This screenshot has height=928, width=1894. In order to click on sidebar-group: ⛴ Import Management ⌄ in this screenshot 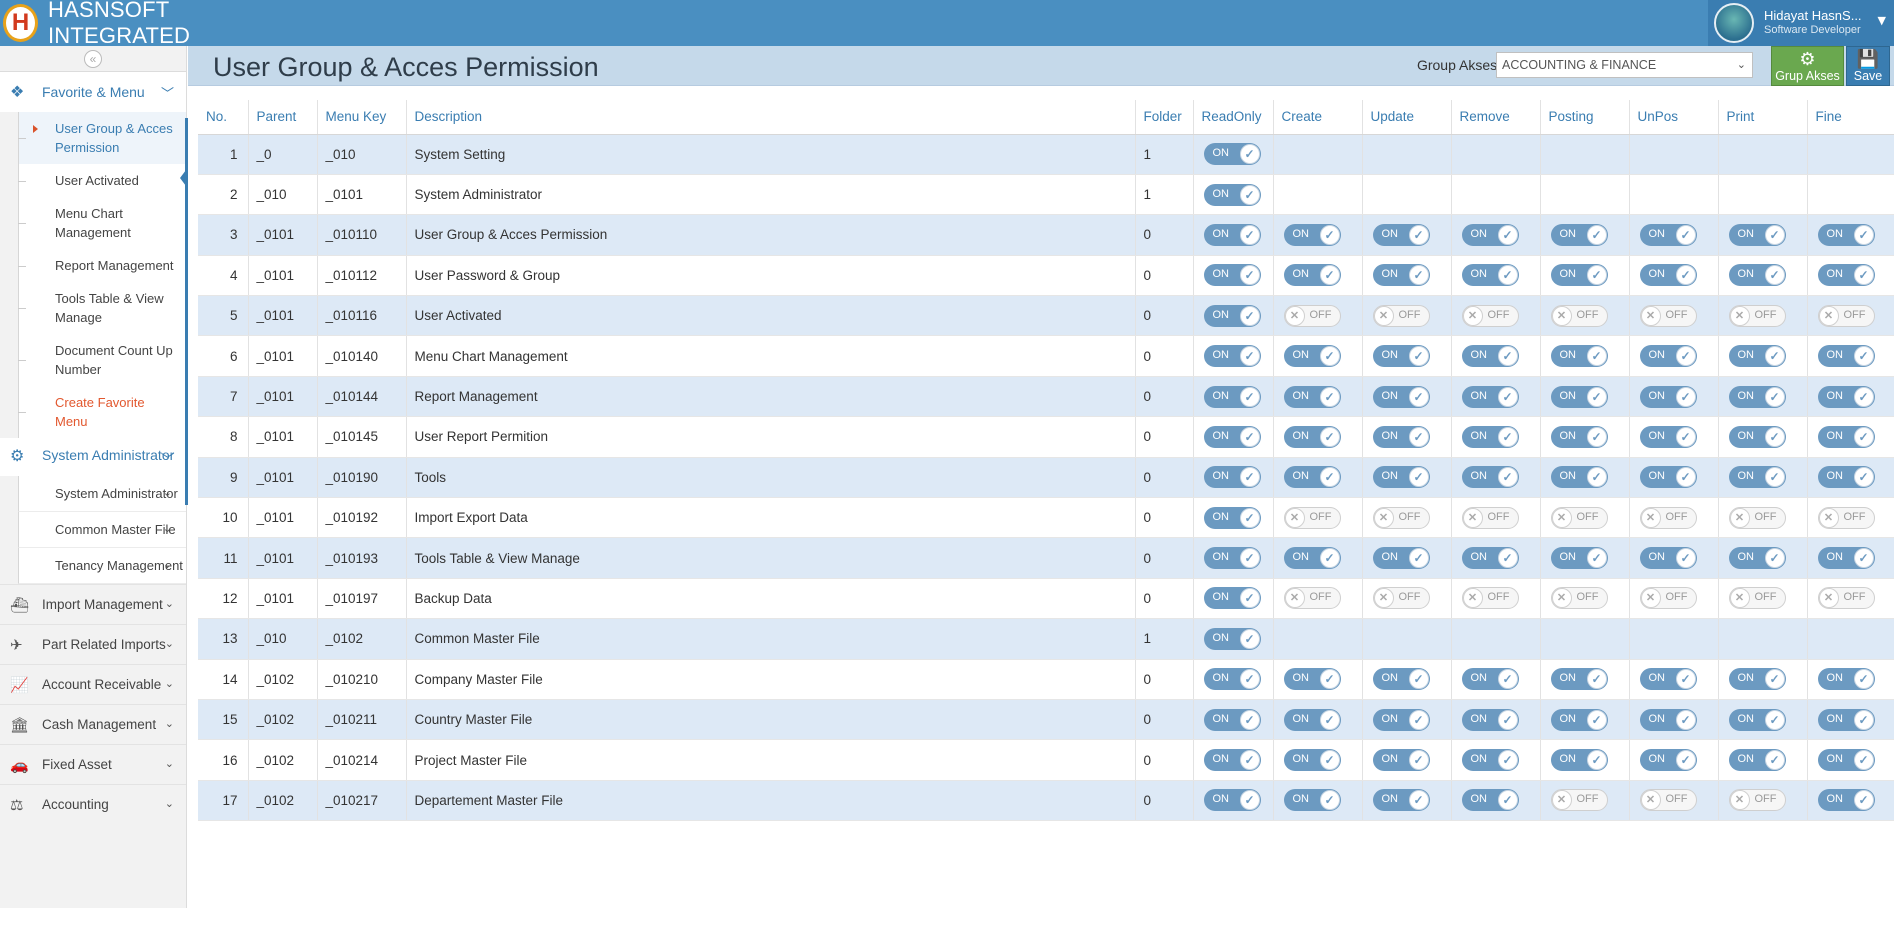, I will do `click(93, 604)`.